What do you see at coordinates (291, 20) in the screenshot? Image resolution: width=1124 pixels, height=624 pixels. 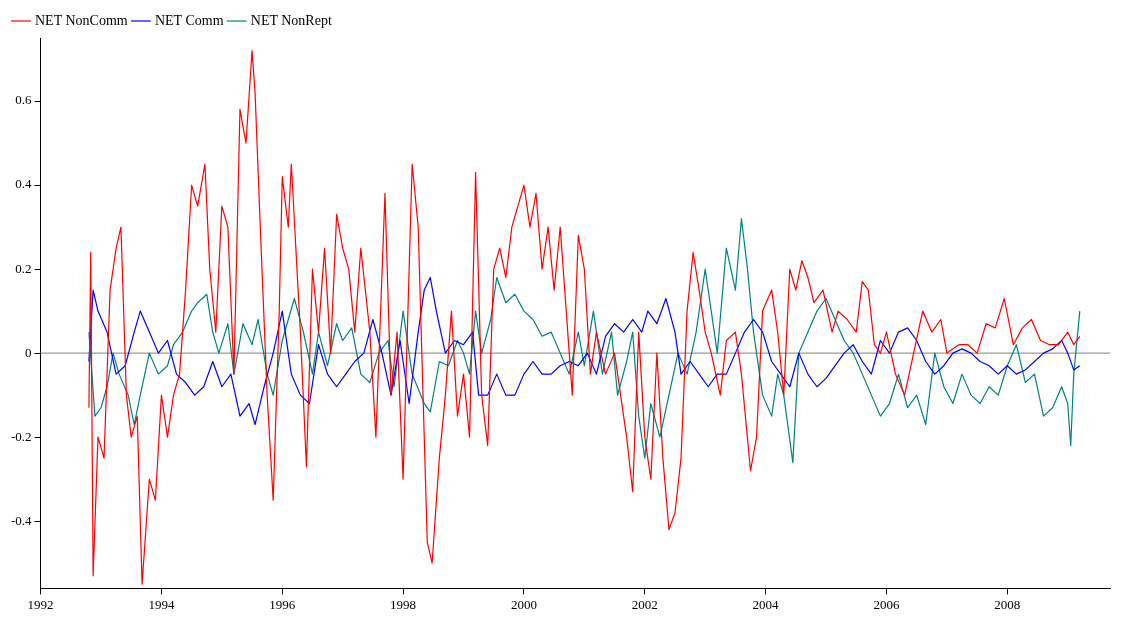 I see `legend-label: NET NonRept` at bounding box center [291, 20].